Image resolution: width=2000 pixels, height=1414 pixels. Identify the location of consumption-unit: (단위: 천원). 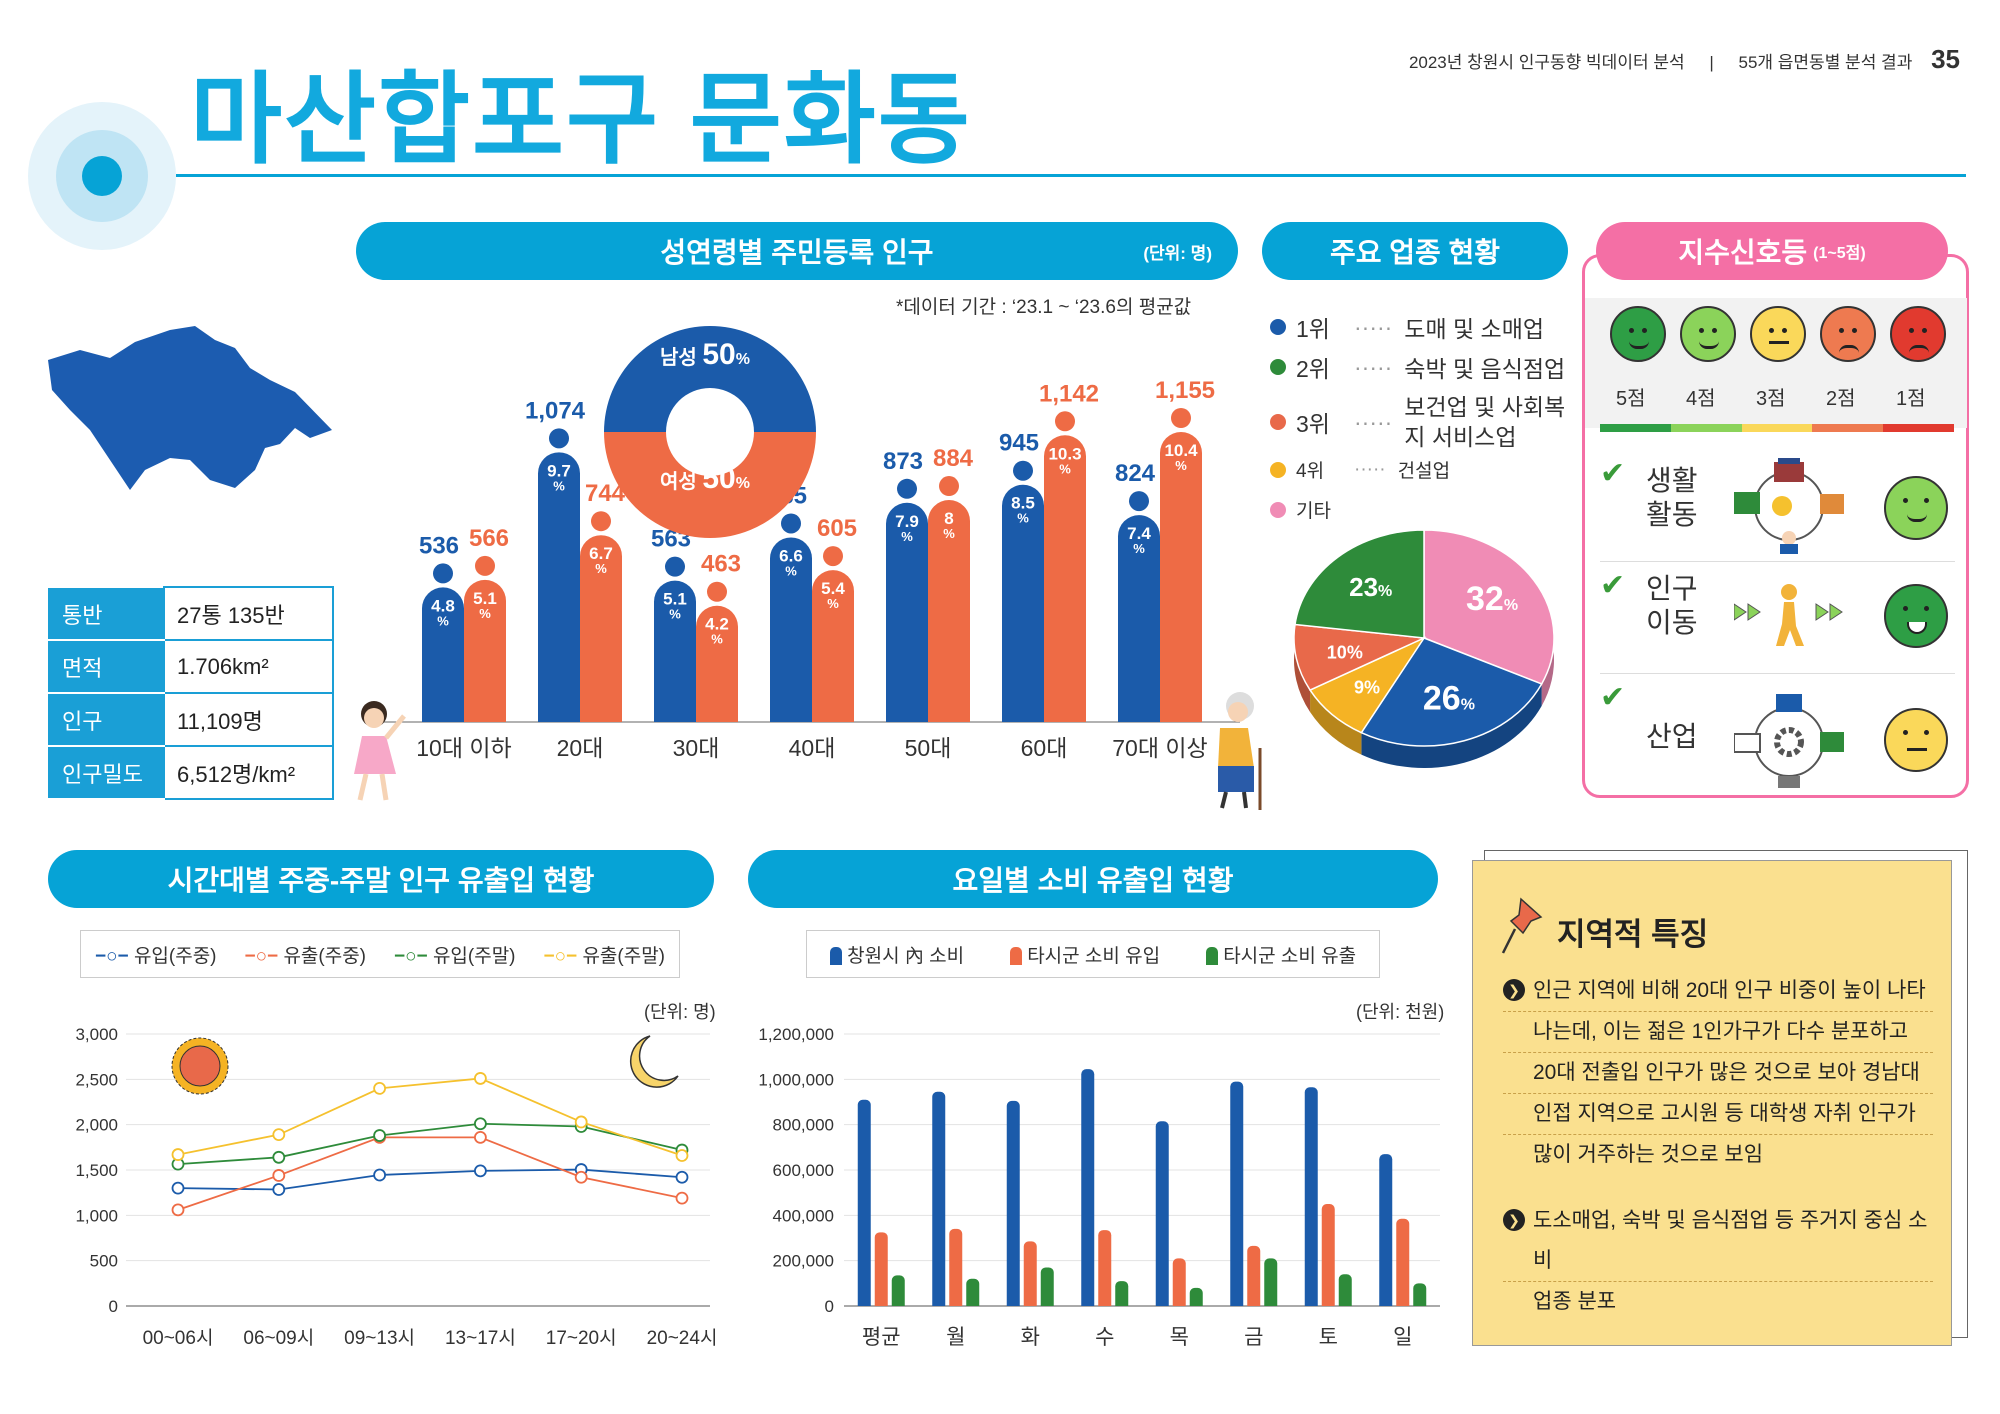
(1400, 1012).